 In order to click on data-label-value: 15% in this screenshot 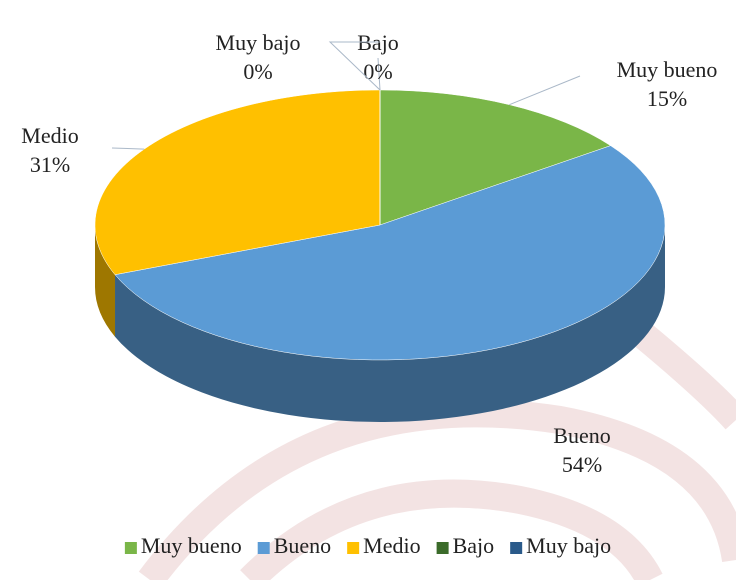, I will do `click(667, 98)`.